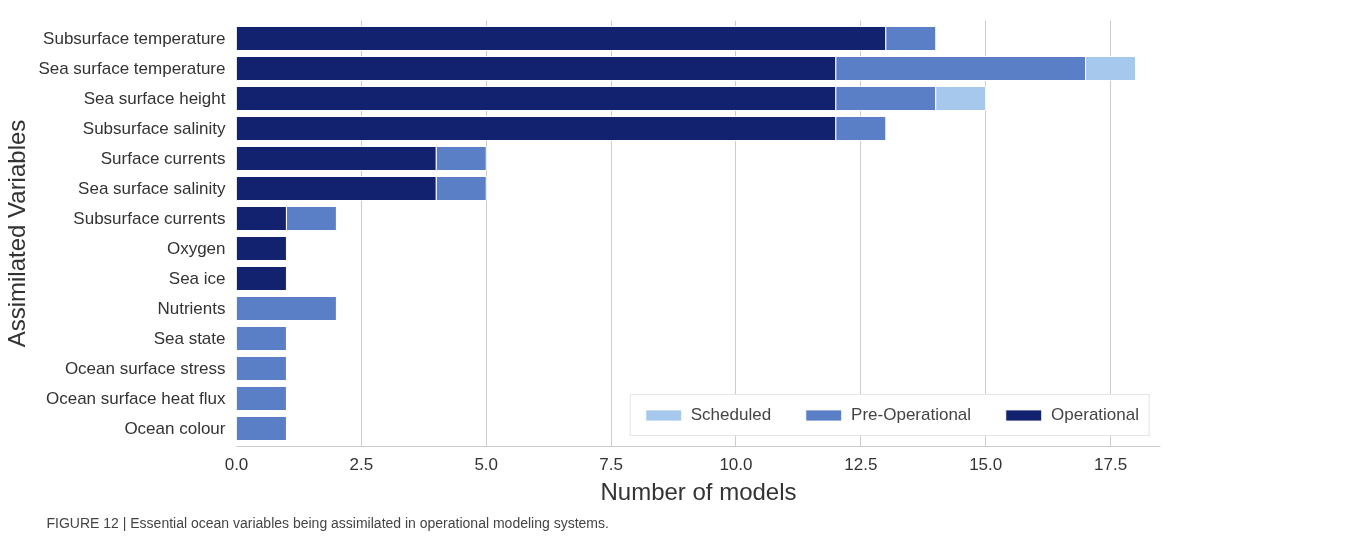  What do you see at coordinates (132, 68) in the screenshot?
I see `y-tick-label: Sea surface temperature` at bounding box center [132, 68].